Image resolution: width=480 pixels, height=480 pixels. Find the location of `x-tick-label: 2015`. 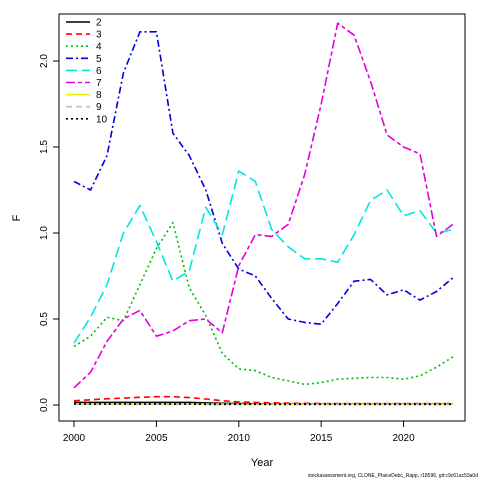

x-tick-label: 2015 is located at coordinates (321, 438).